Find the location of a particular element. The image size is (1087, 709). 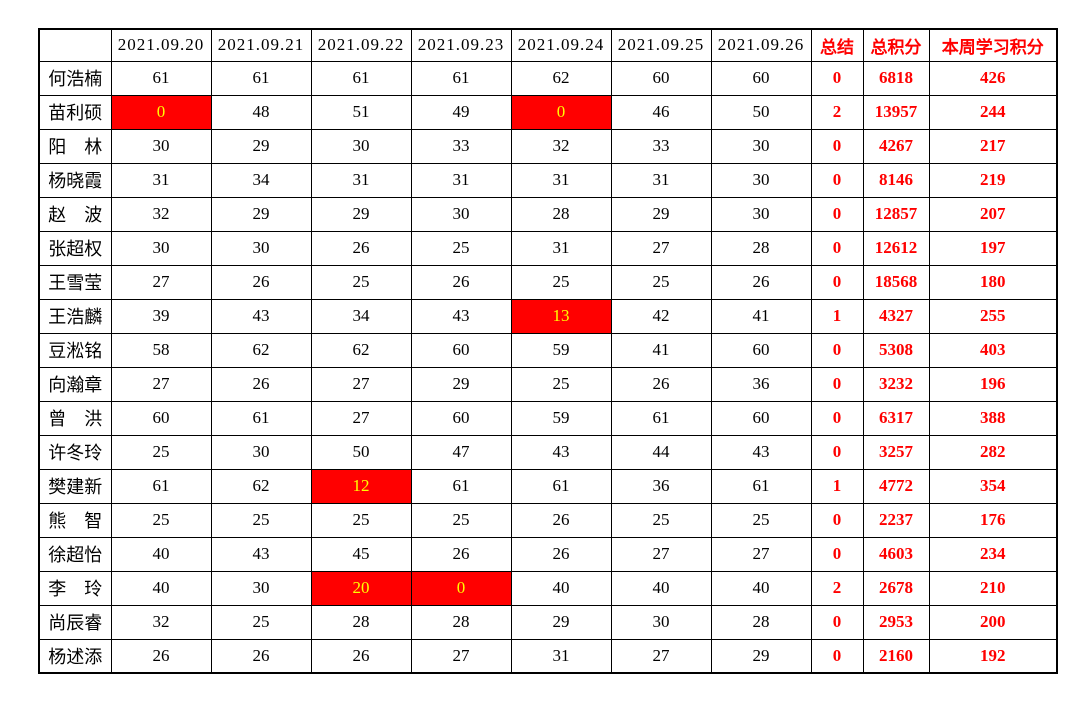

total-points-cell: 6818 is located at coordinates (896, 78).